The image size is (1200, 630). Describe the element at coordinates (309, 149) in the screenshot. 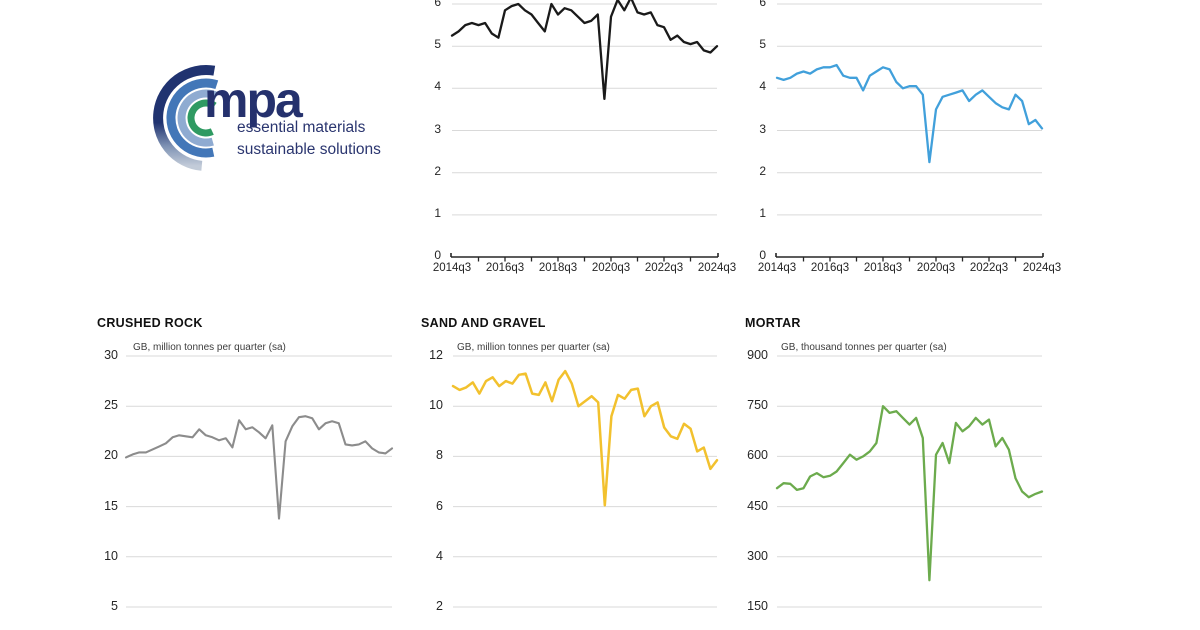

I see `logo-tagline-line2: sustainable solutions` at that location.